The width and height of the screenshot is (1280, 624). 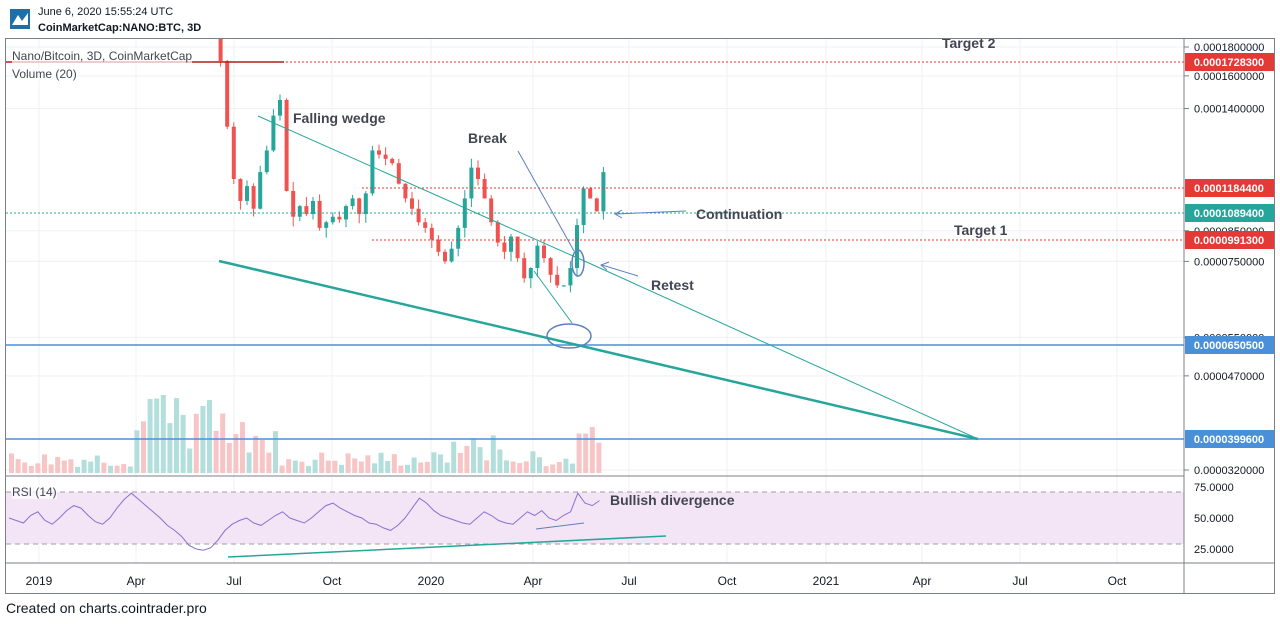 I want to click on footer-credit: Created on charts.cointrader.pro, so click(x=106, y=608).